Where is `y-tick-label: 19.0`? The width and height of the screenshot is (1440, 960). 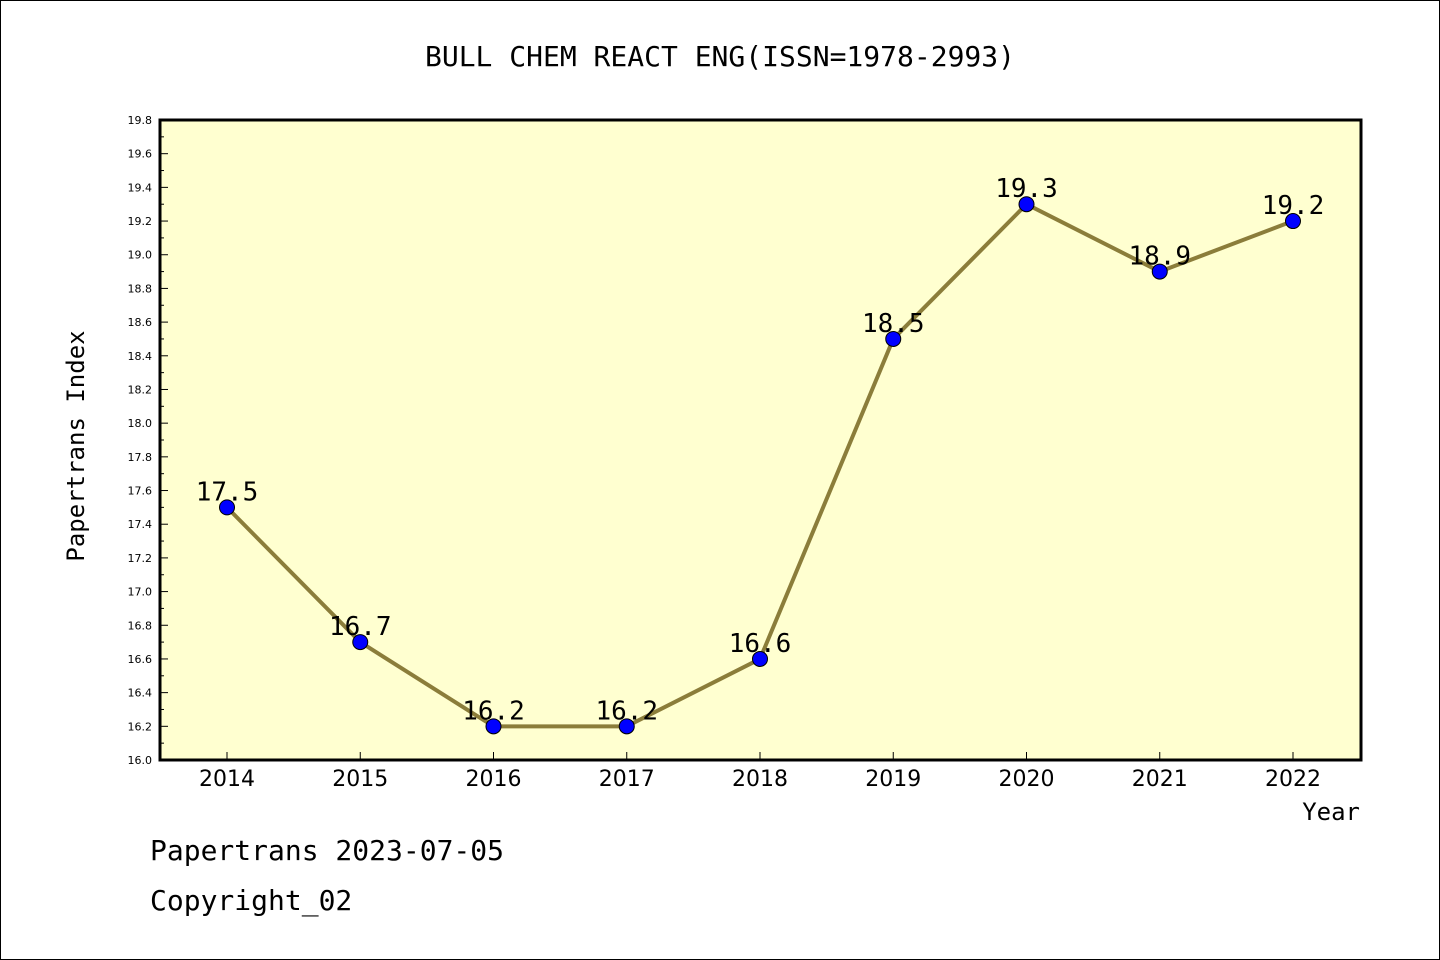 y-tick-label: 19.0 is located at coordinates (140, 255).